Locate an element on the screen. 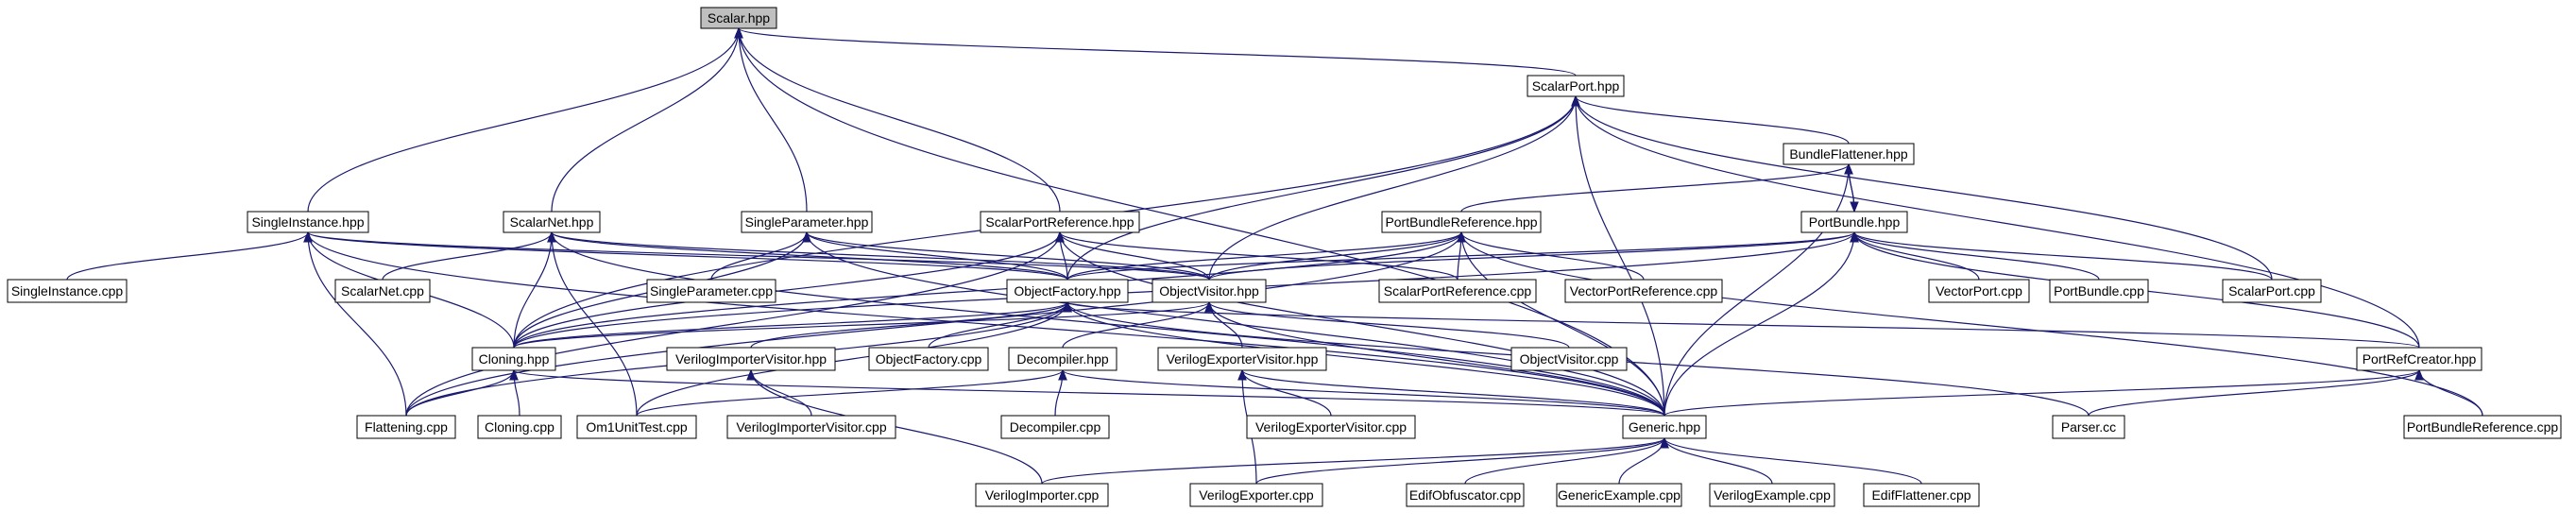  node-om1unittest-cpp: Om1UnitTest.cpp is located at coordinates (636, 427).